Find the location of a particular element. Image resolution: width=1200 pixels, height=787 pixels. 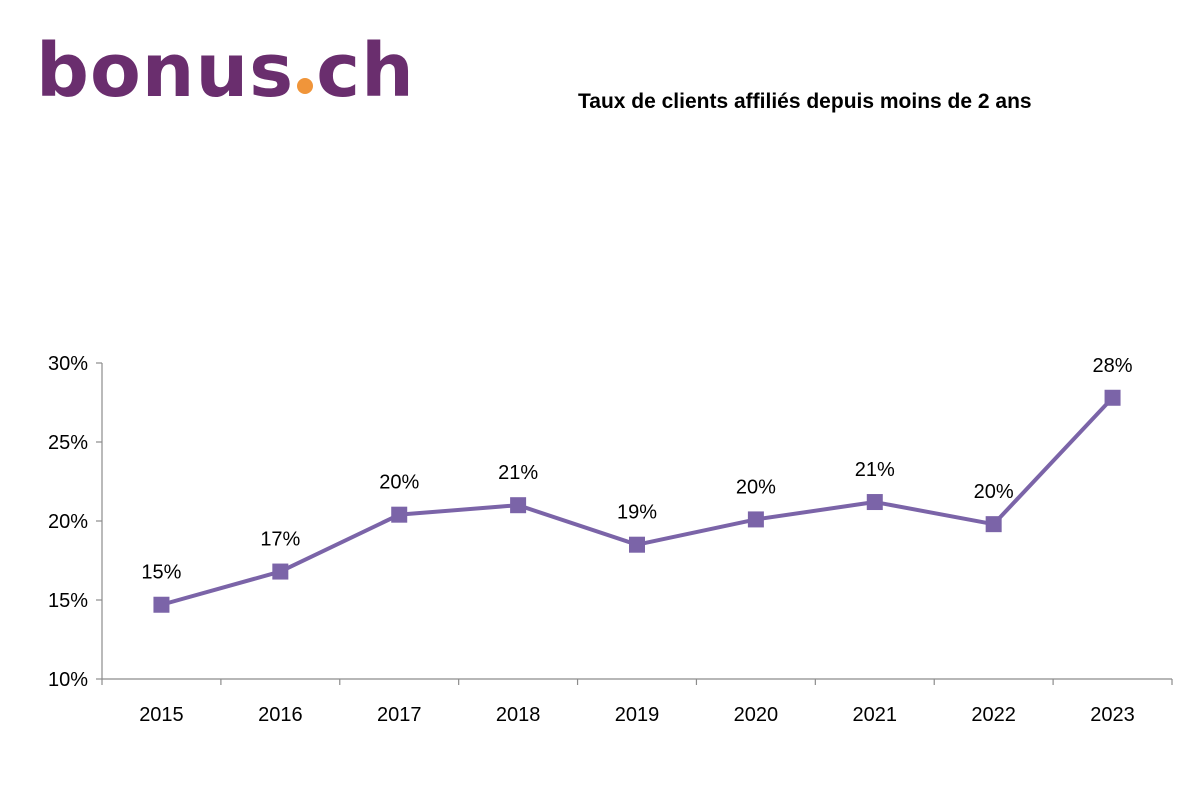

x-tick-label: 2022 is located at coordinates (993, 715).